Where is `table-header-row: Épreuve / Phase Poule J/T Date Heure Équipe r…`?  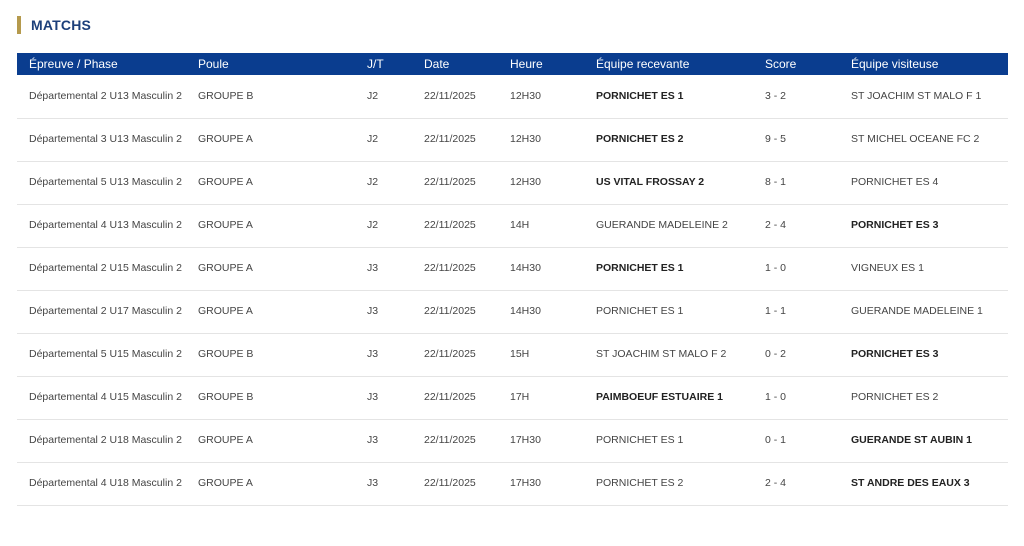 table-header-row: Épreuve / Phase Poule J/T Date Heure Équipe r… is located at coordinates (512, 64).